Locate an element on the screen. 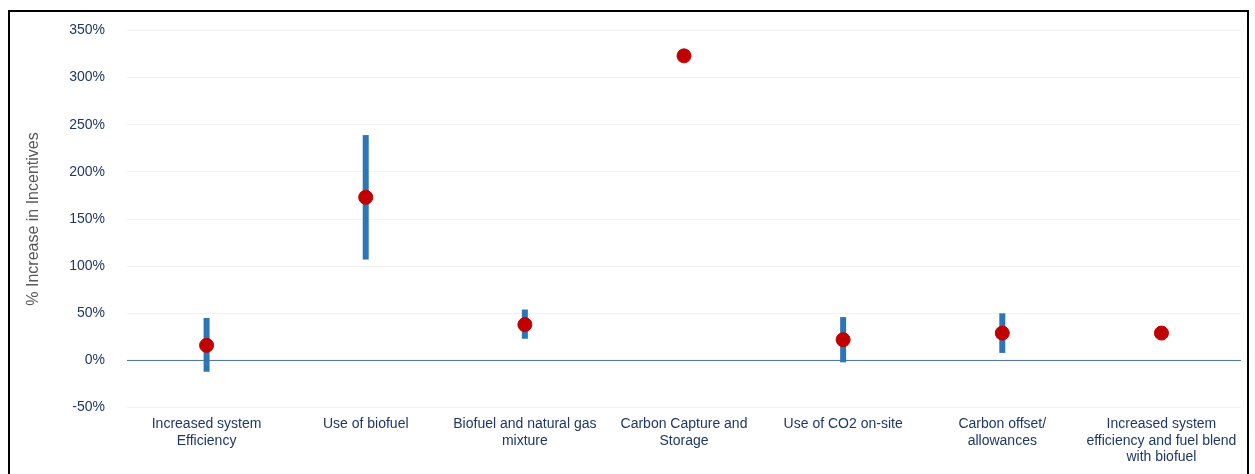  x-tick-label: Carbon offset/ allowances is located at coordinates (1002, 431).